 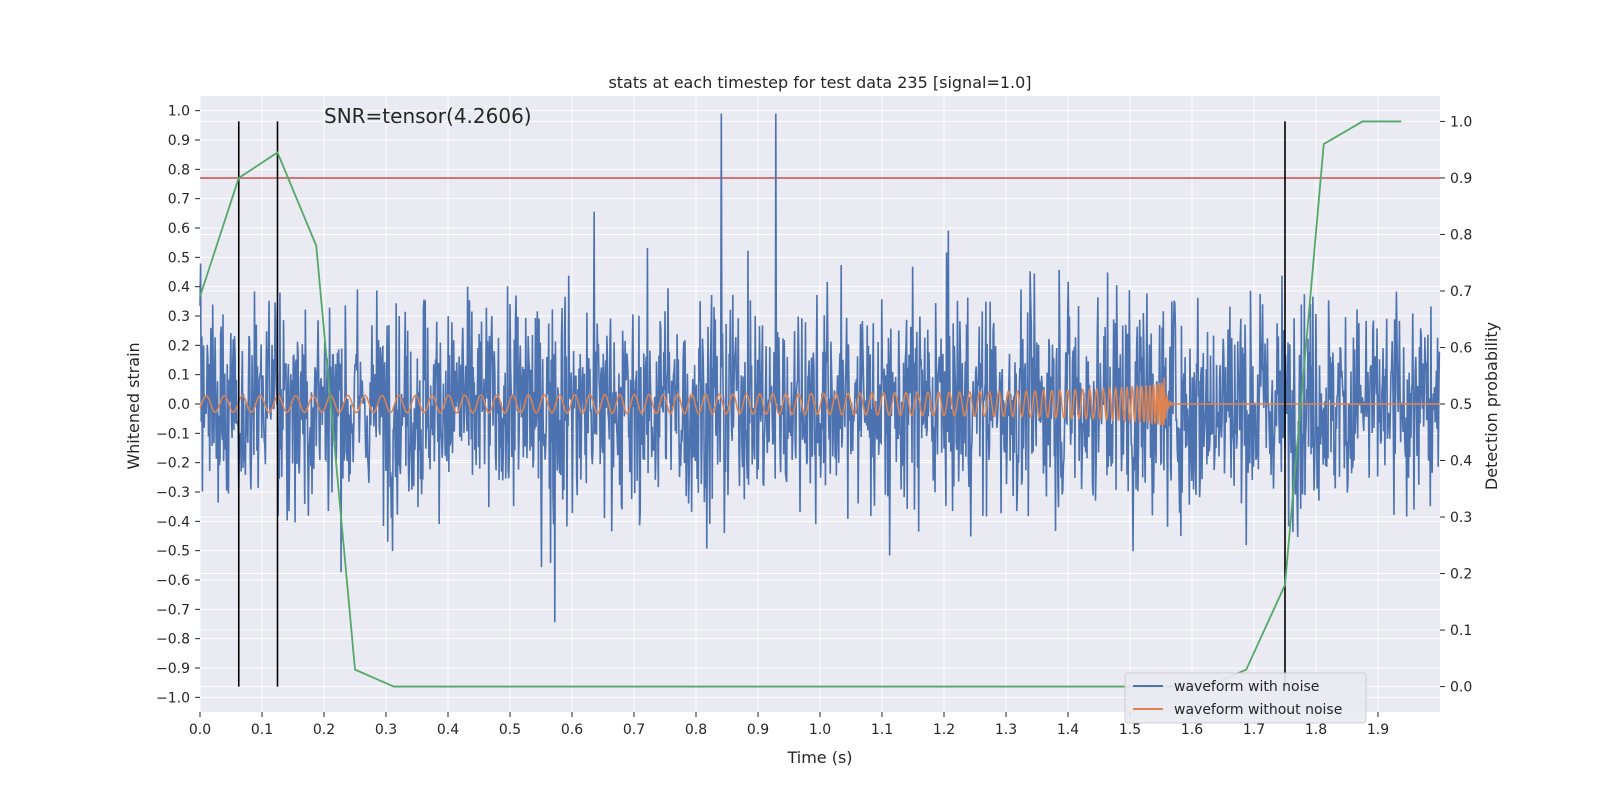 I want to click on y-tick-label: −0.3, so click(x=173, y=493).